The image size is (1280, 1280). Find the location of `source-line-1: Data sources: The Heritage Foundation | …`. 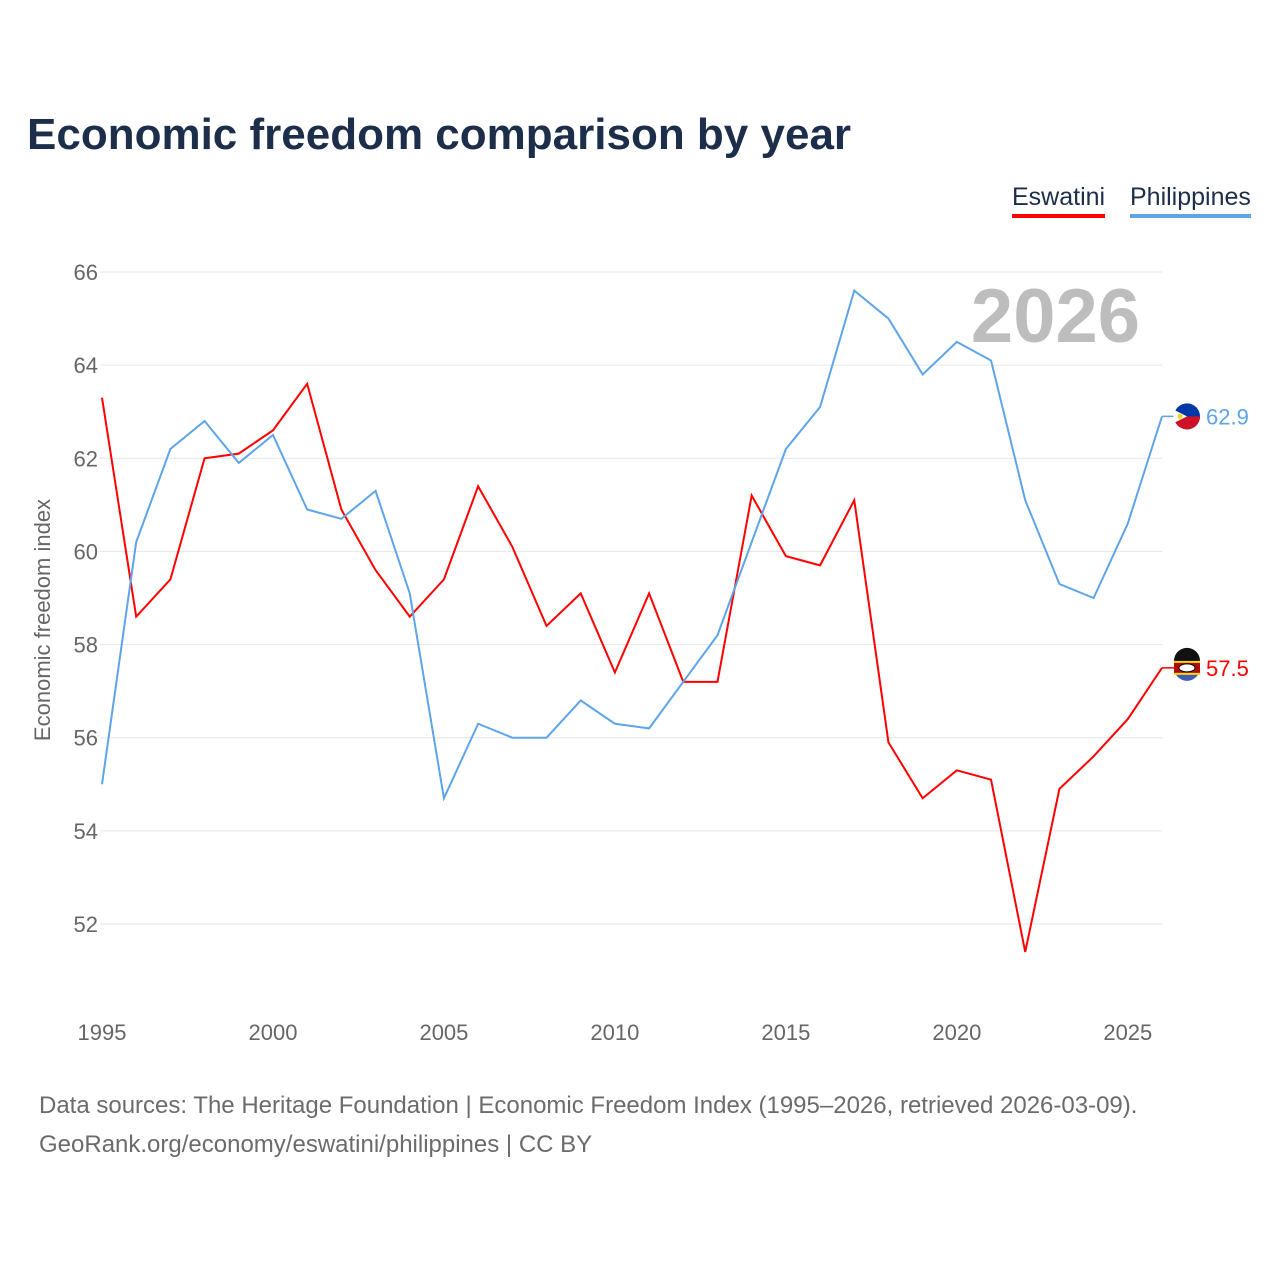

source-line-1: Data sources: The Heritage Foundation | … is located at coordinates (588, 1105).